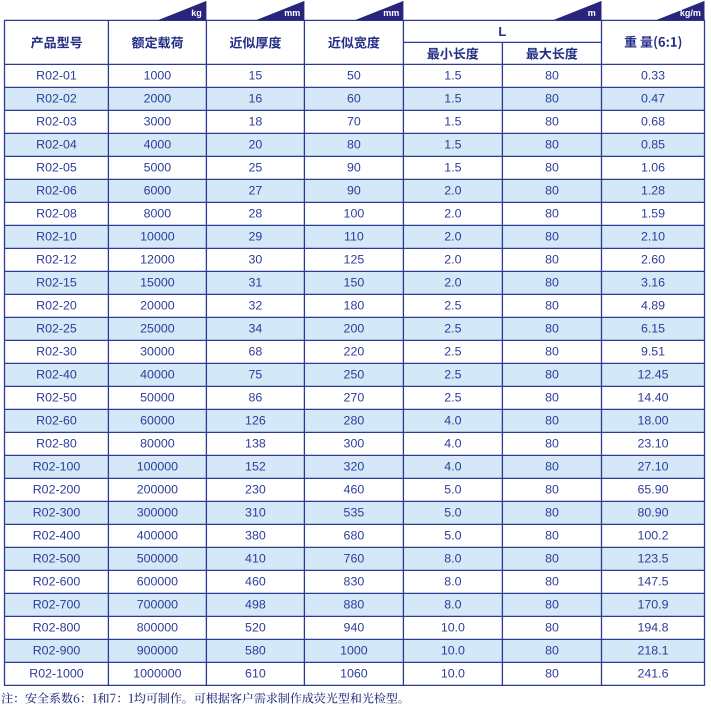 Image resolution: width=711 pixels, height=711 pixels. I want to click on svg-text: 34, so click(256, 328).